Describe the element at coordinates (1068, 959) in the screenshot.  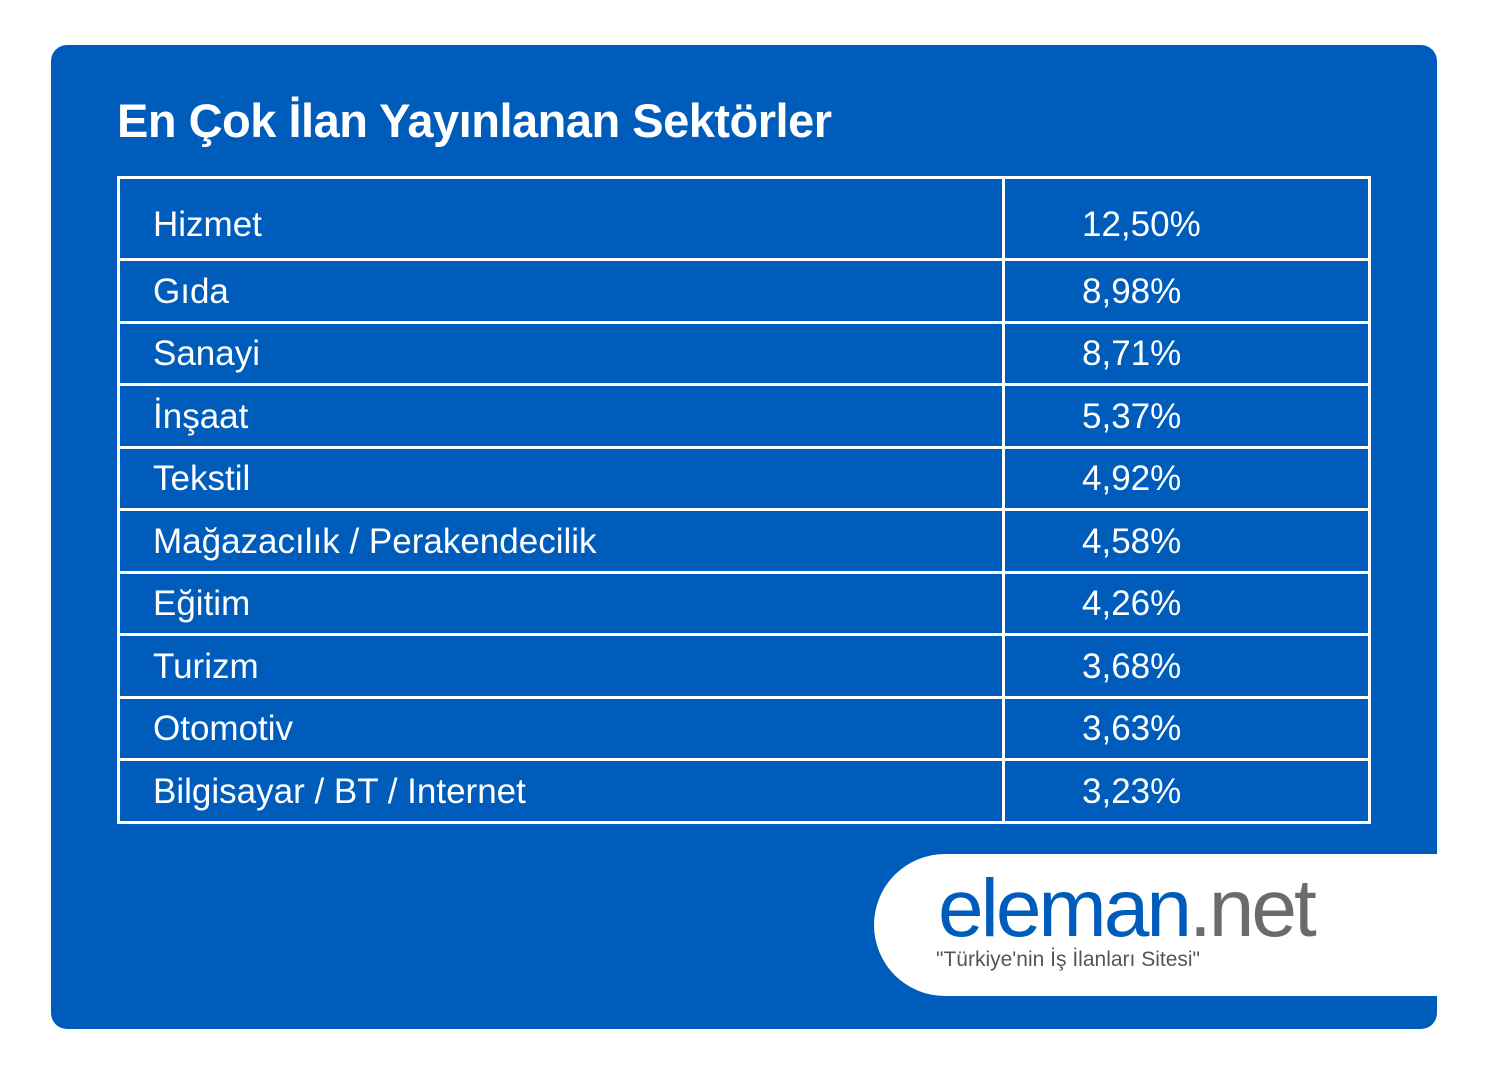
I see `brand-tagline: "Türkiye'nin İş İlanları Sitesi"` at that location.